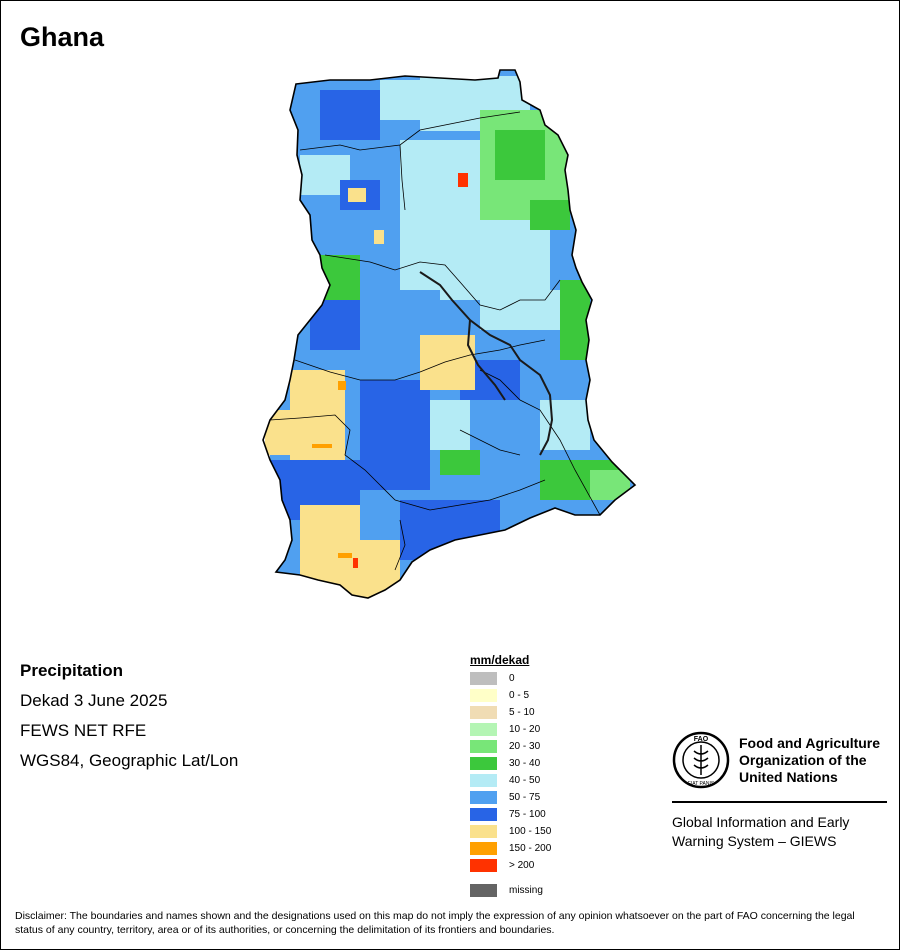  What do you see at coordinates (450, 530) in the screenshot?
I see `zone-75-100-central` at bounding box center [450, 530].